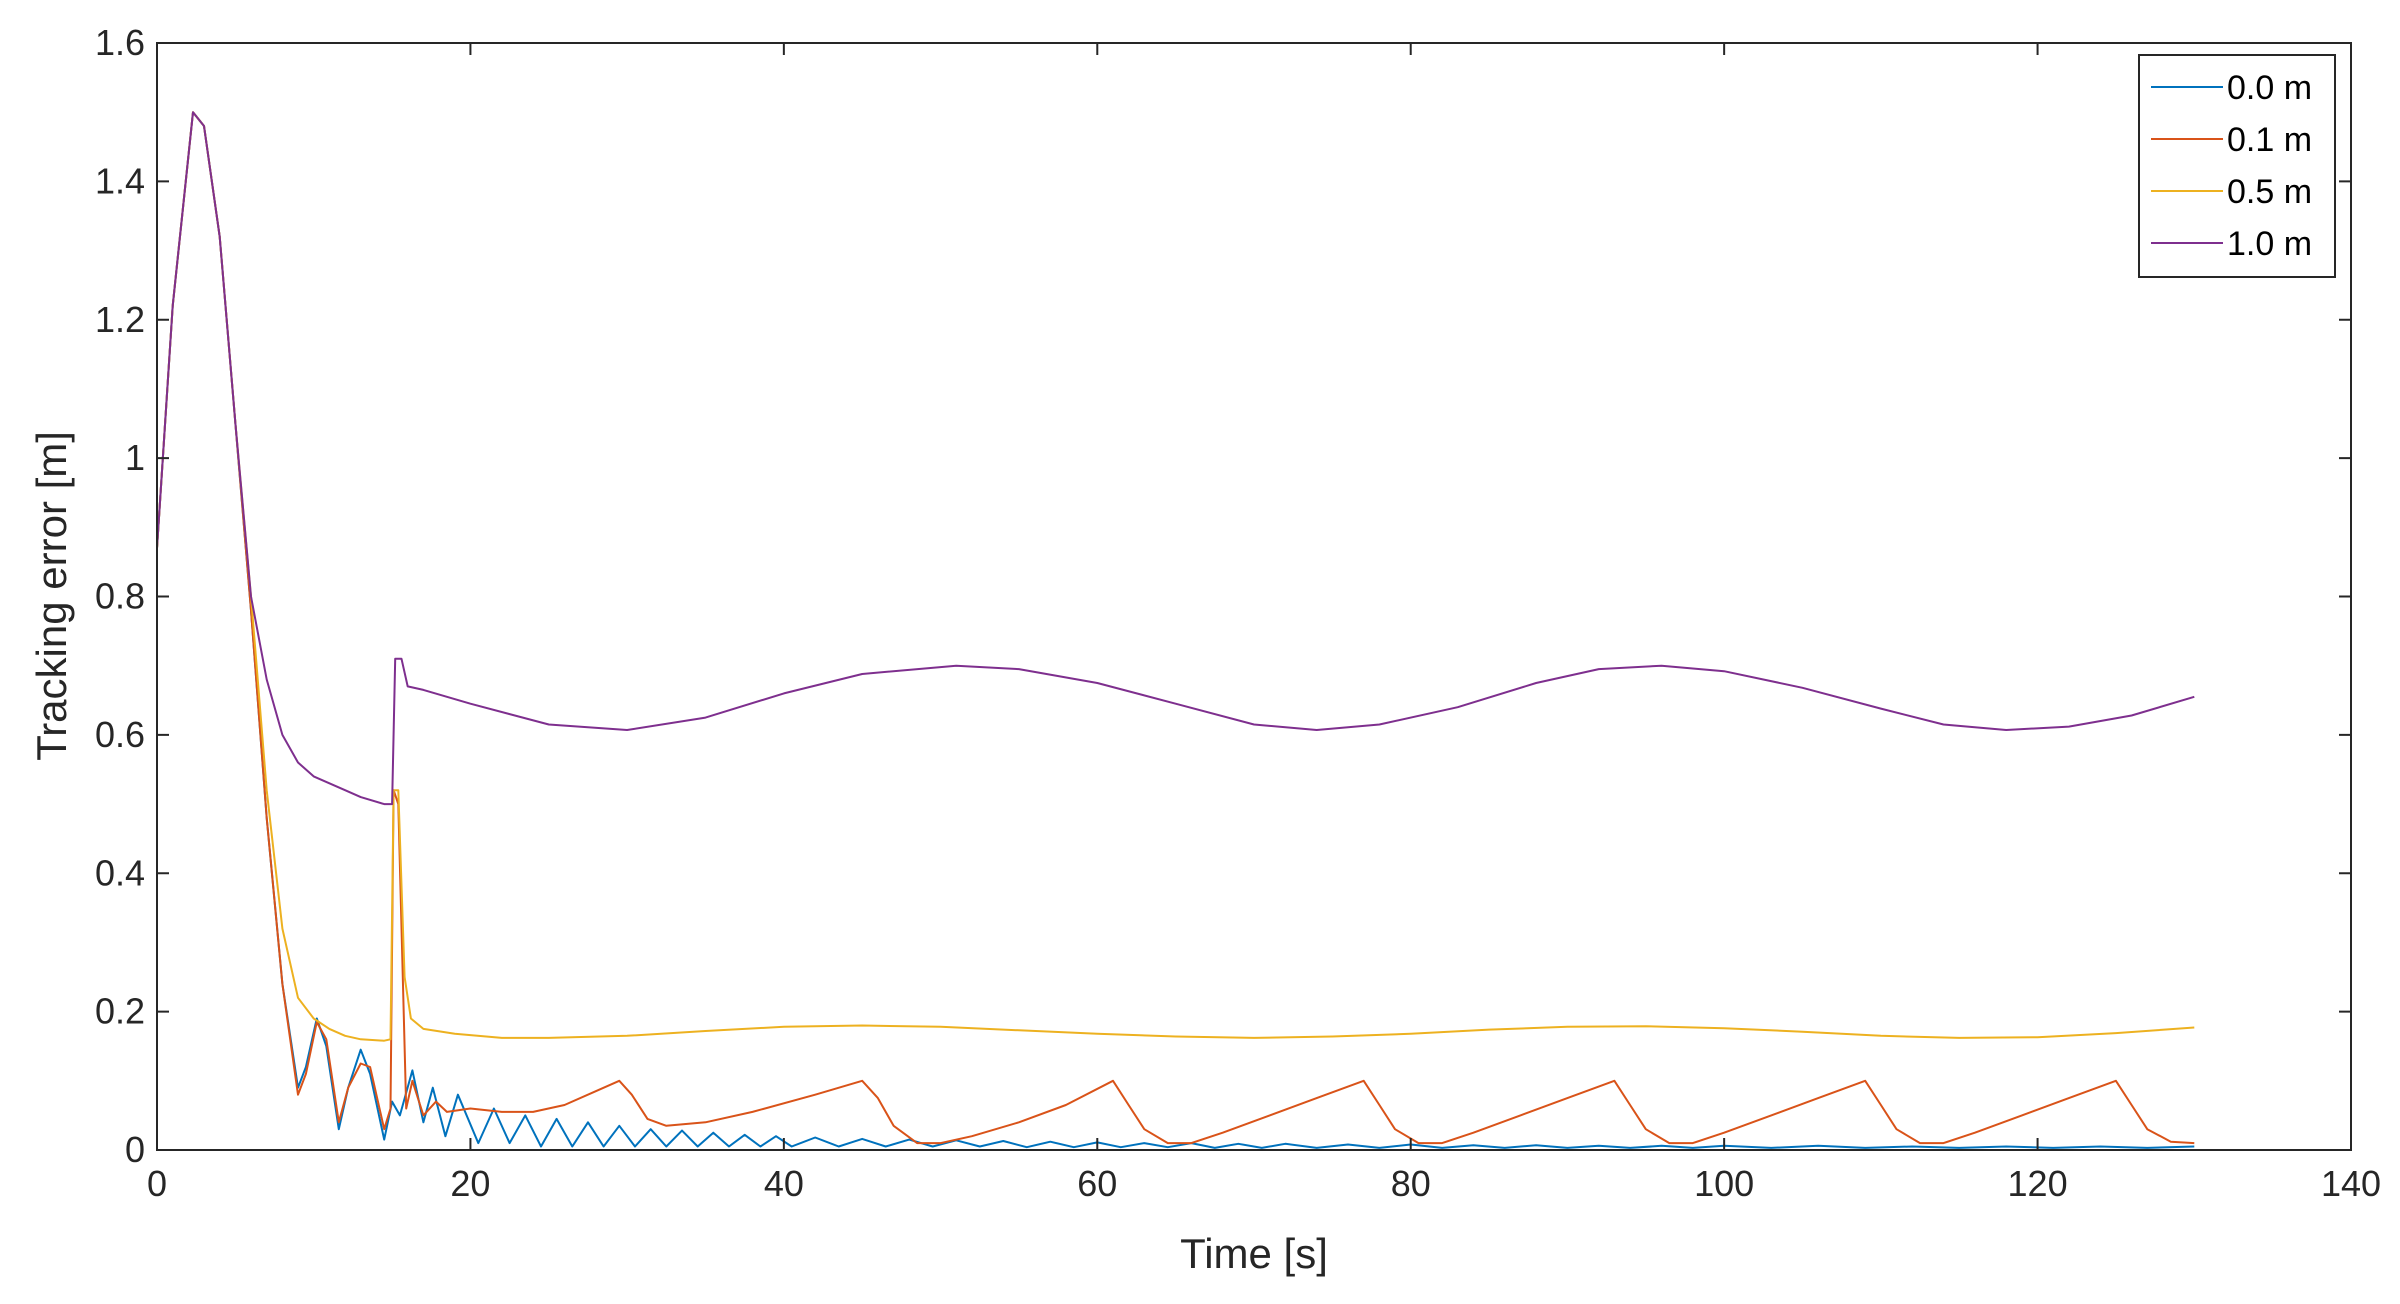 The width and height of the screenshot is (2400, 1304). Describe the element at coordinates (120, 42) in the screenshot. I see `y-tick-label: 1.6` at that location.